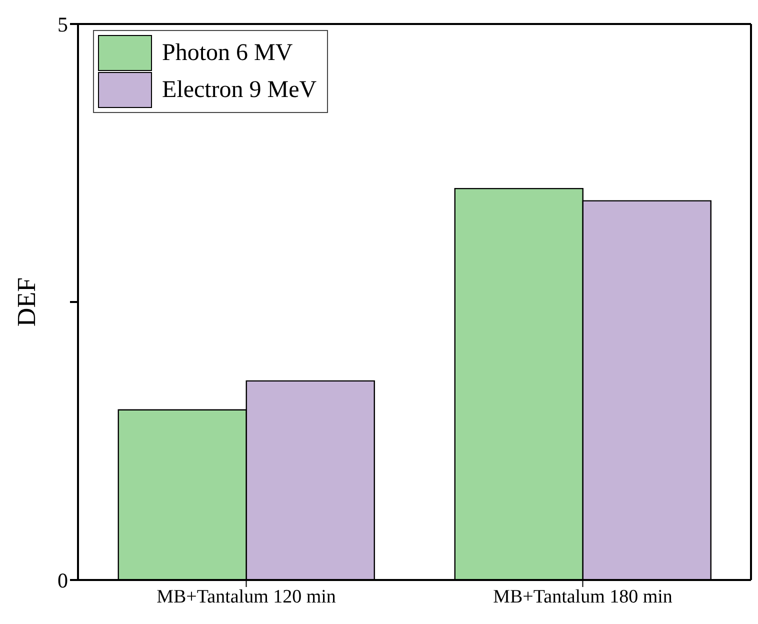 The image size is (758, 624). What do you see at coordinates (227, 53) in the screenshot?
I see `legend-label: Photon 6 MV` at bounding box center [227, 53].